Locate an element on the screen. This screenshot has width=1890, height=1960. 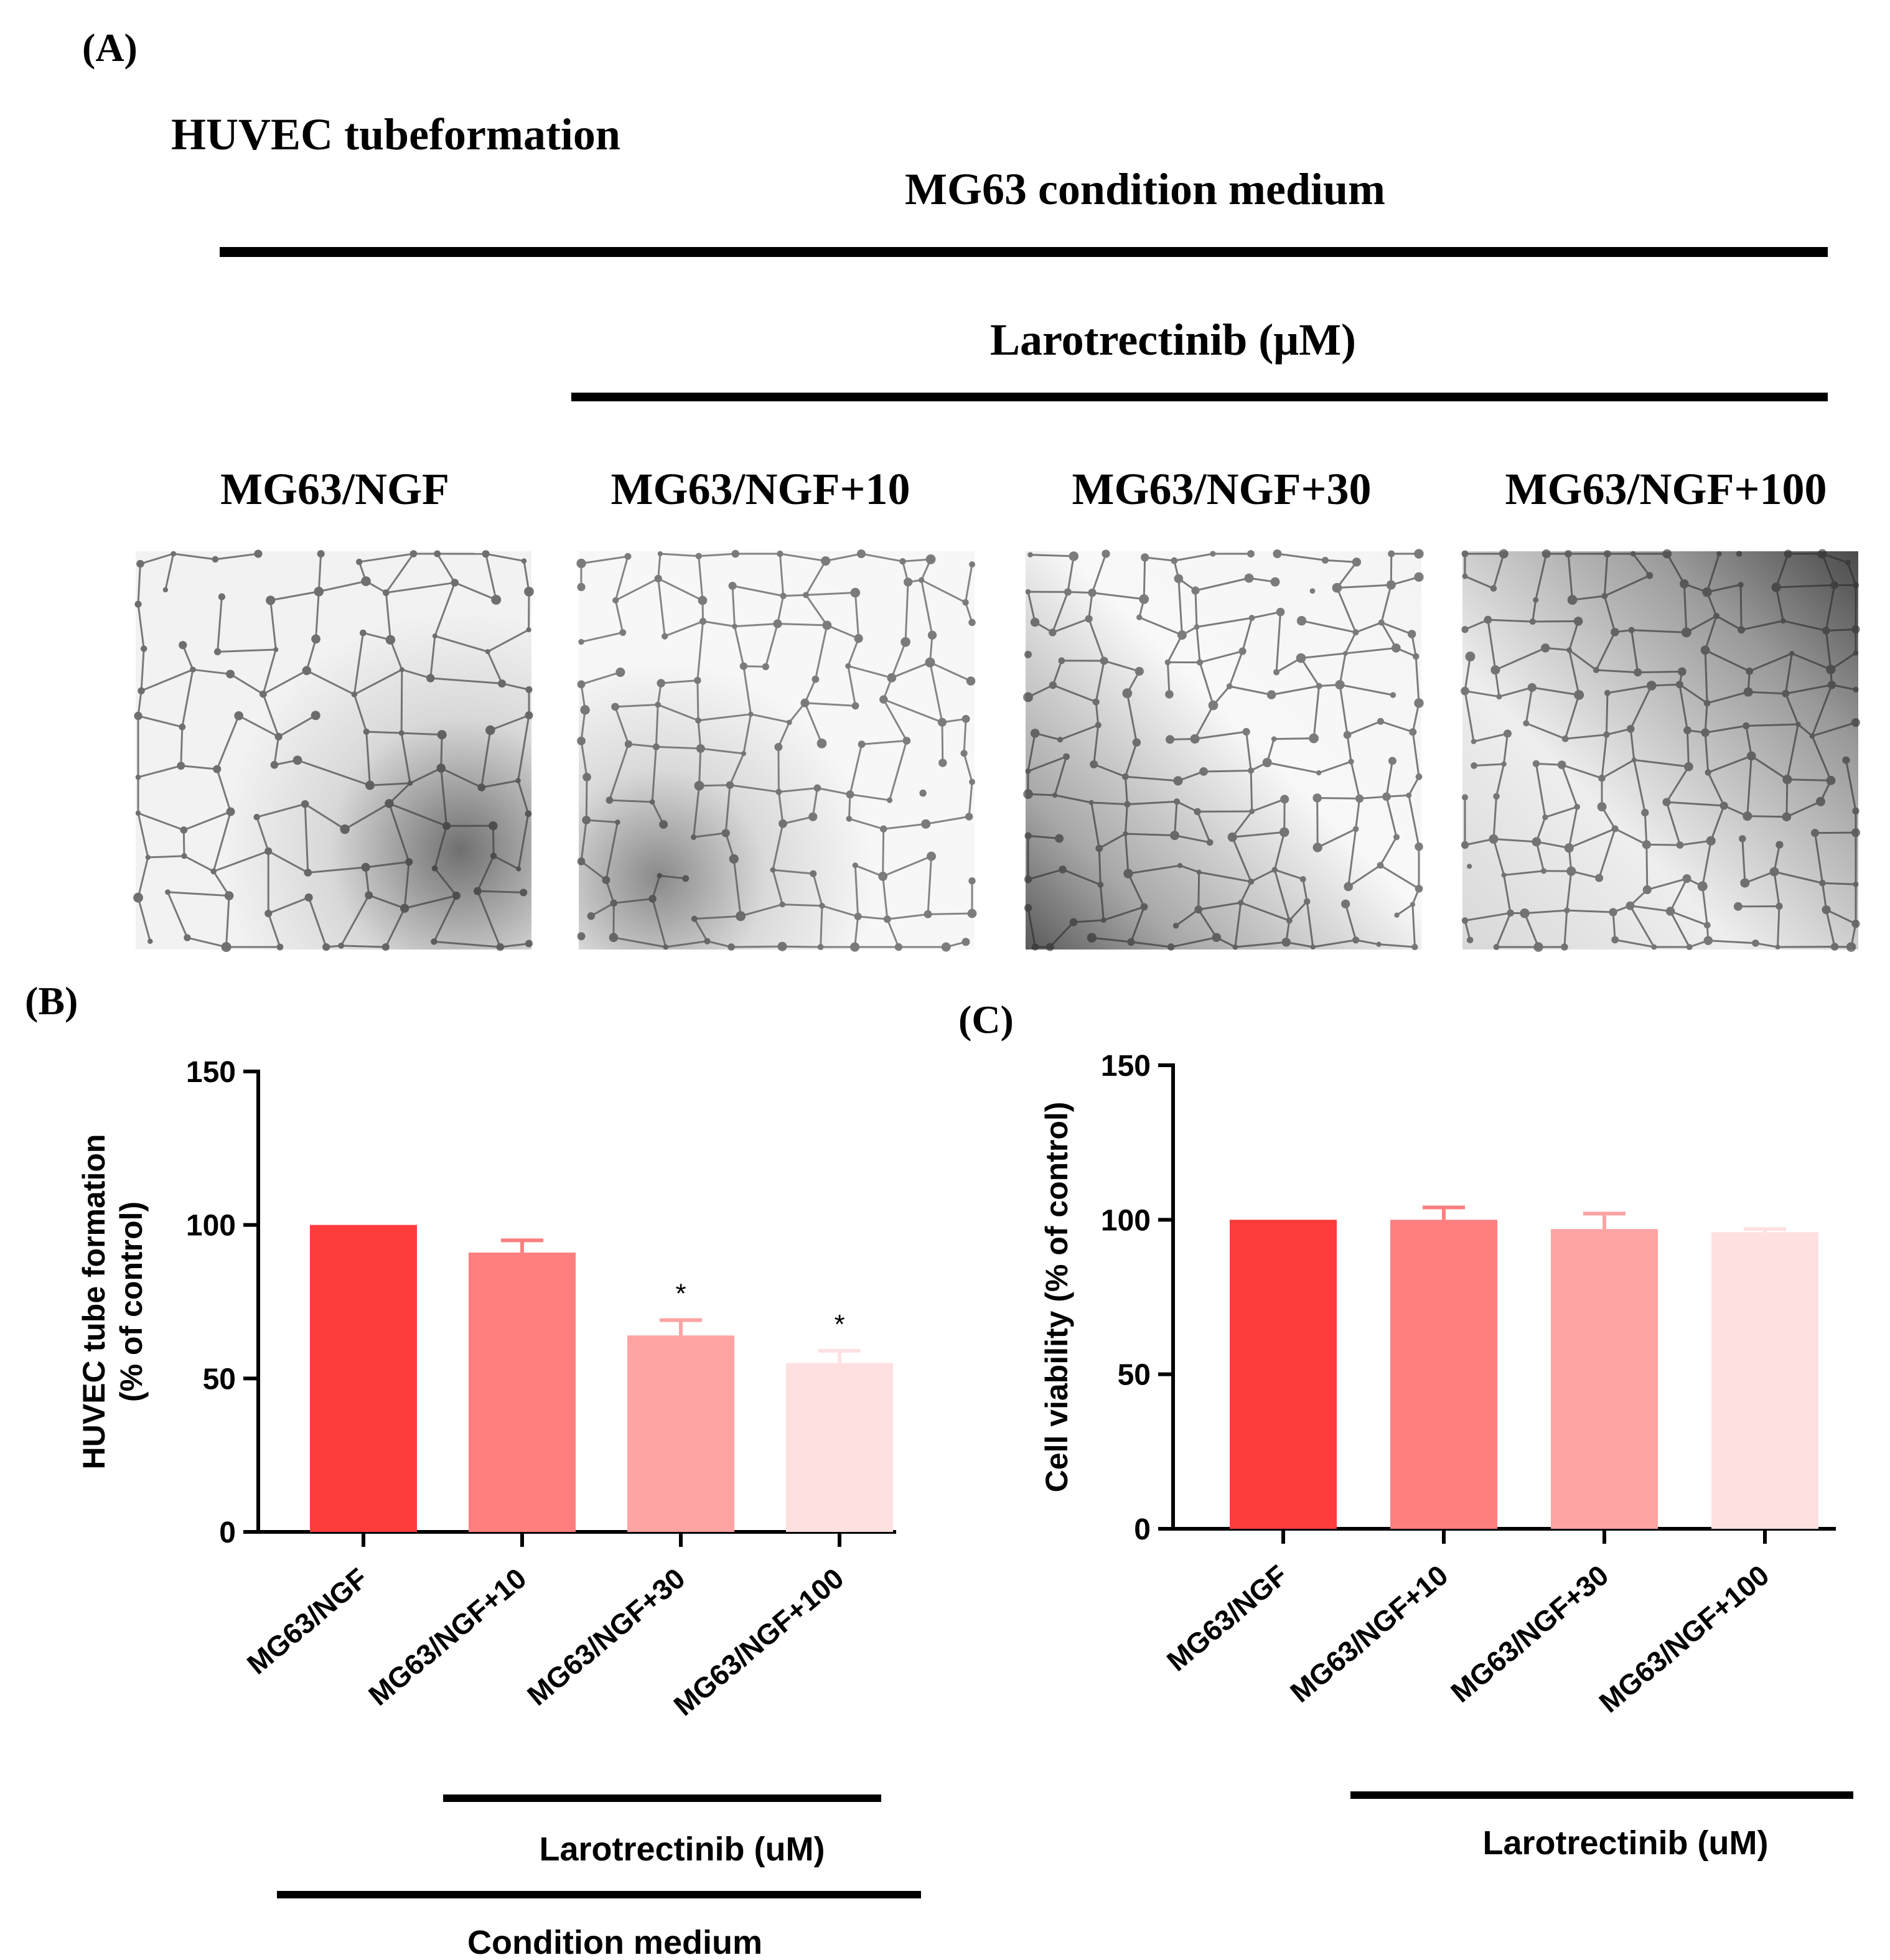
image-label-3: MG63/NGF+30 is located at coordinates (1222, 489).